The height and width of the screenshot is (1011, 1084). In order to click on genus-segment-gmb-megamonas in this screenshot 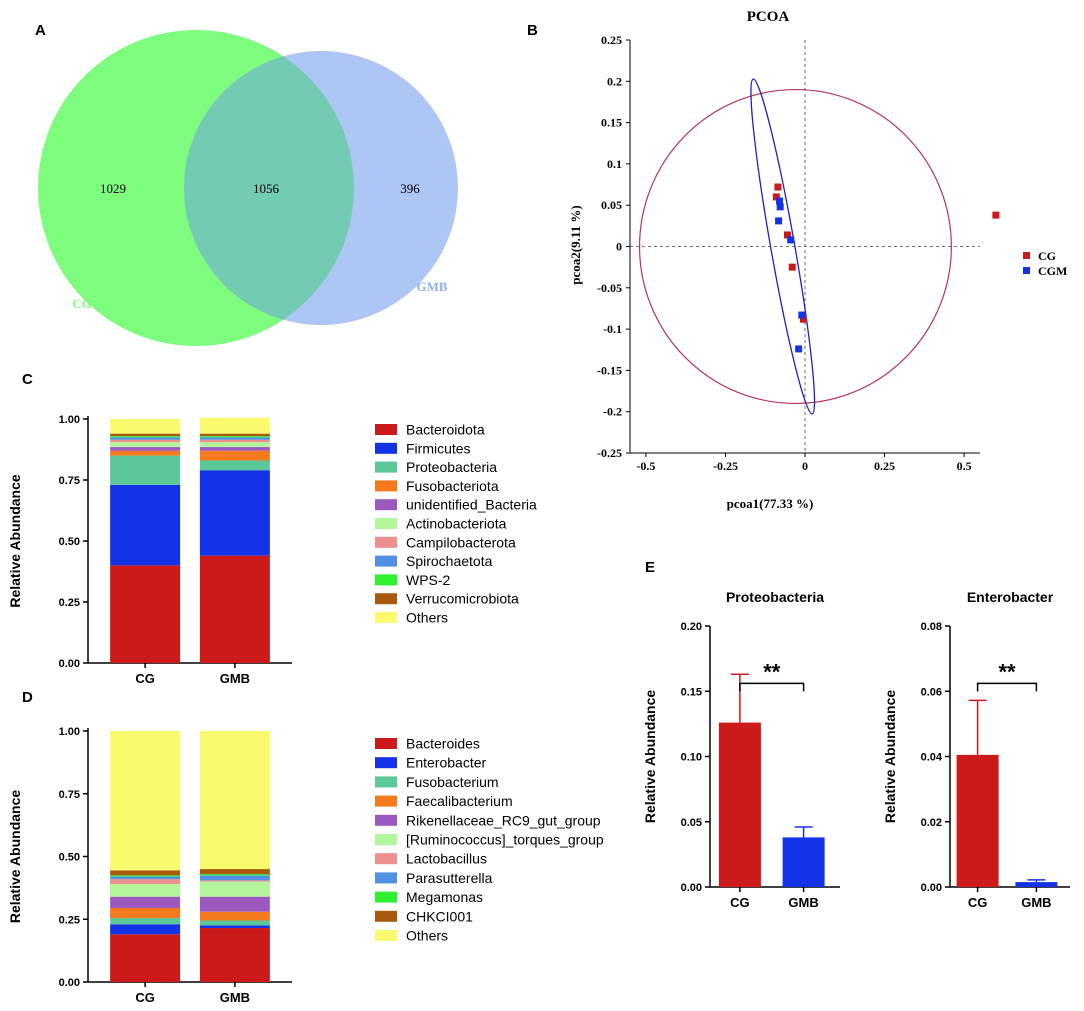, I will do `click(234, 875)`.